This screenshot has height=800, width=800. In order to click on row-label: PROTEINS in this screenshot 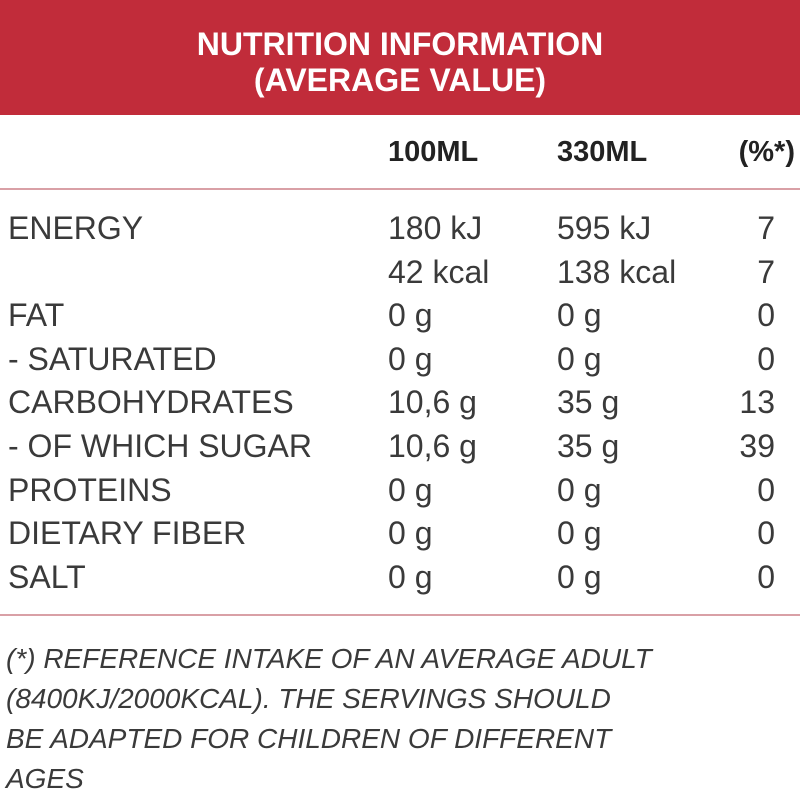, I will do `click(90, 489)`.